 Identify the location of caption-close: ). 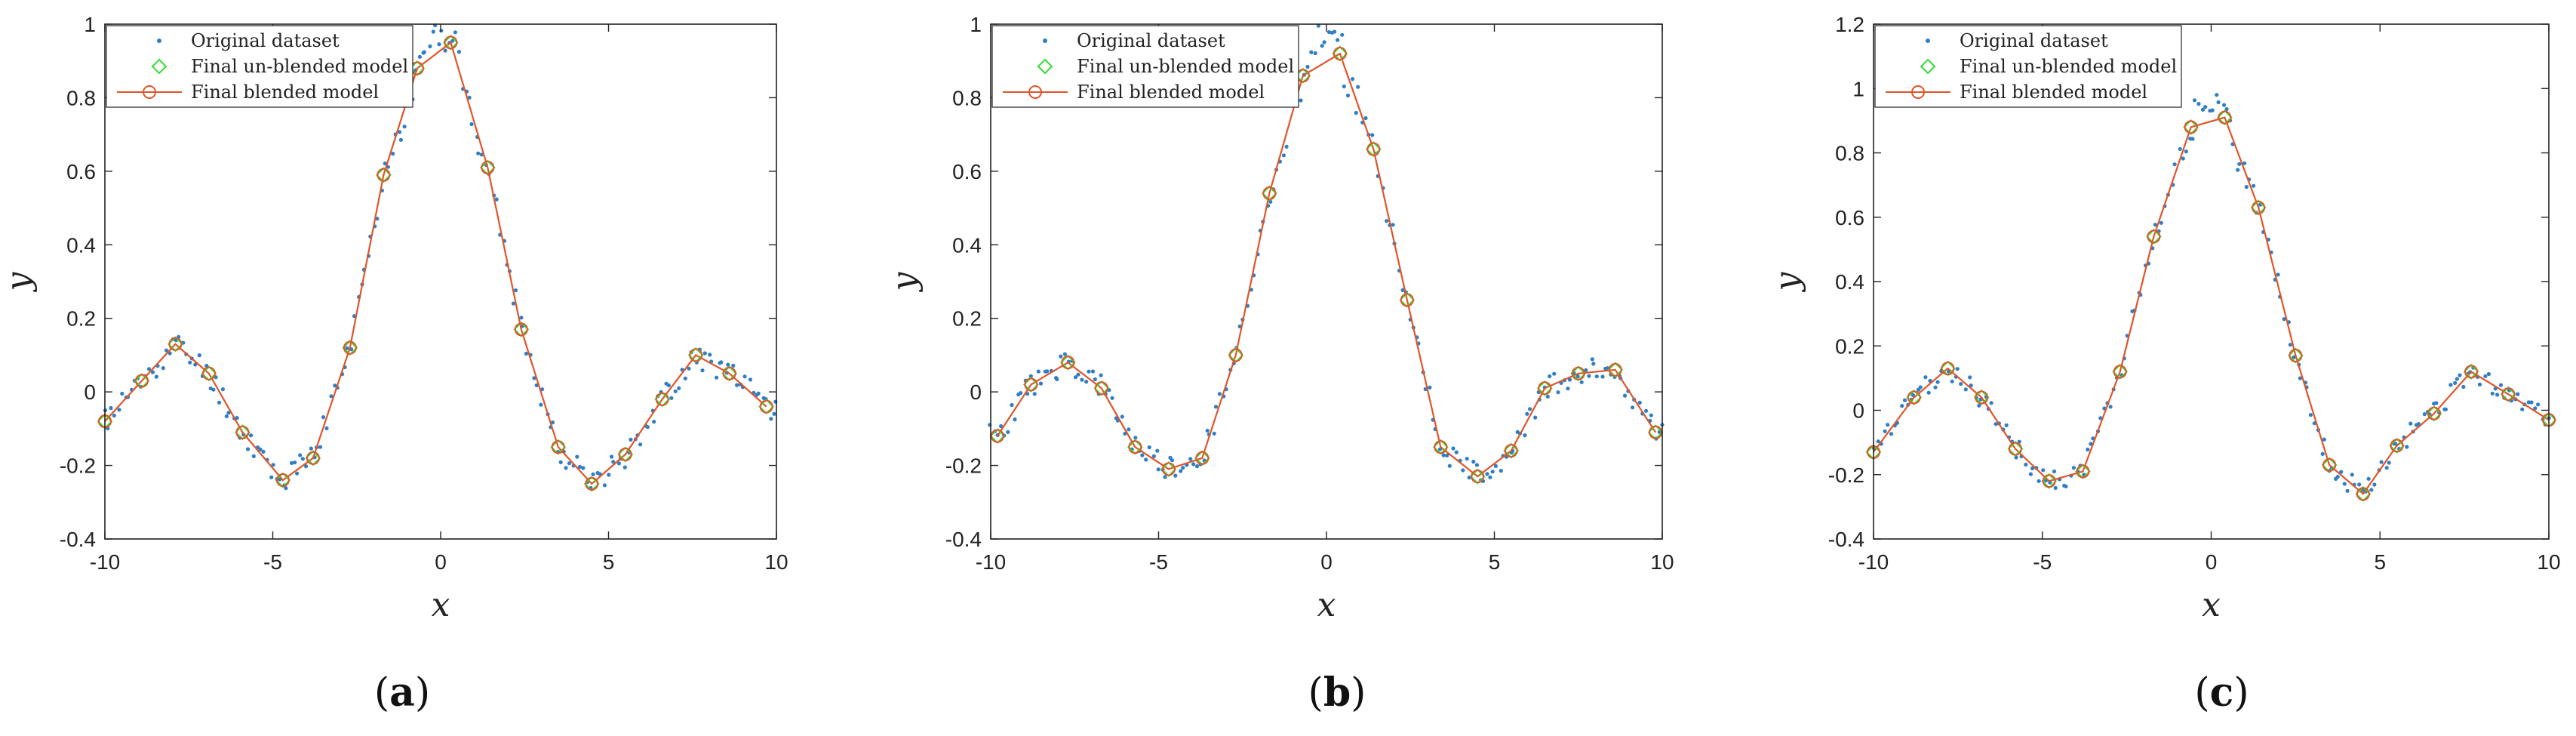
(2241, 693).